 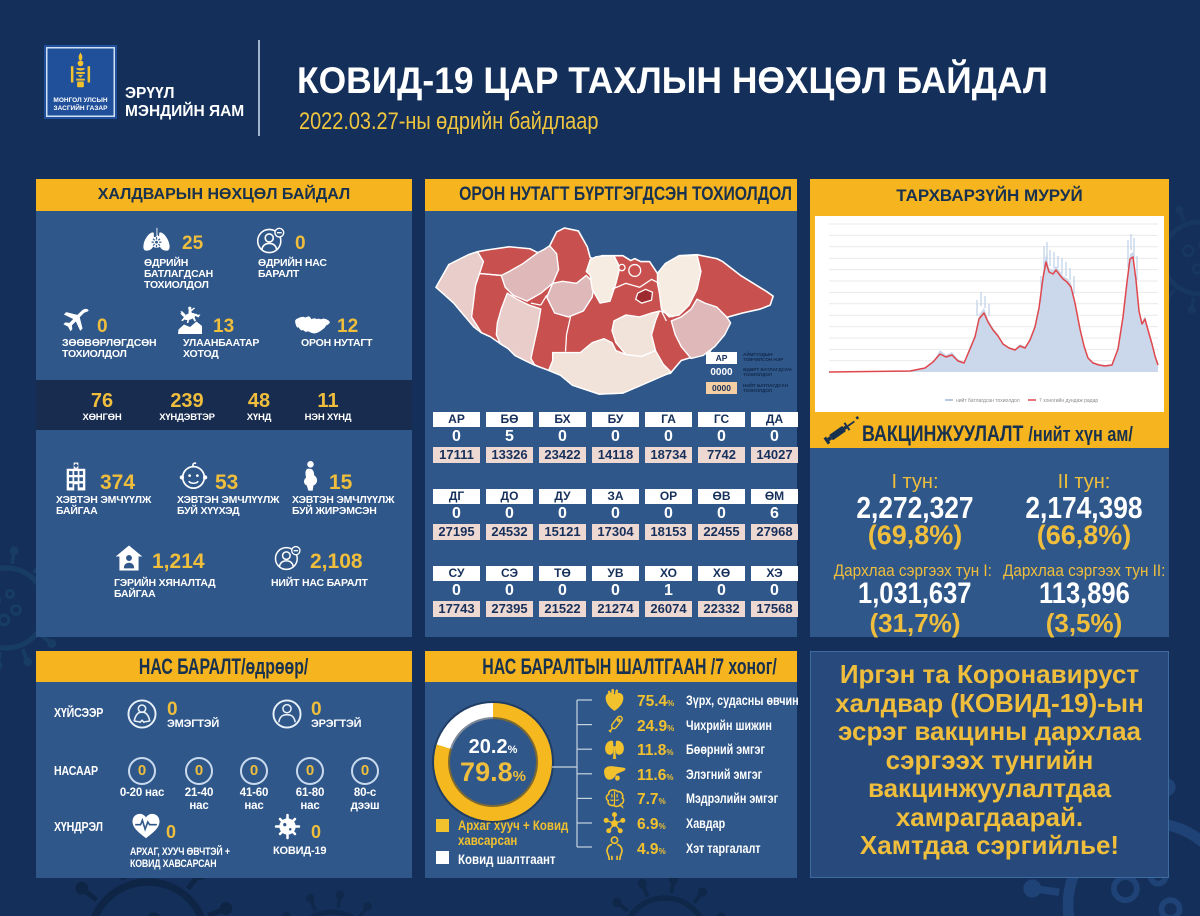 I want to click on svg-text: нийт батлагдсан тохиолдол, so click(x=988, y=400).